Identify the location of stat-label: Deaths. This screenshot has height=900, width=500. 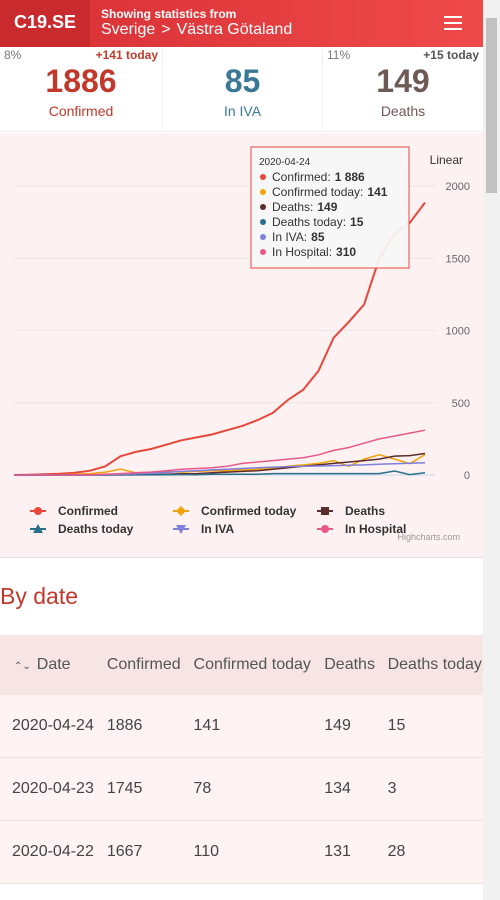
(403, 111).